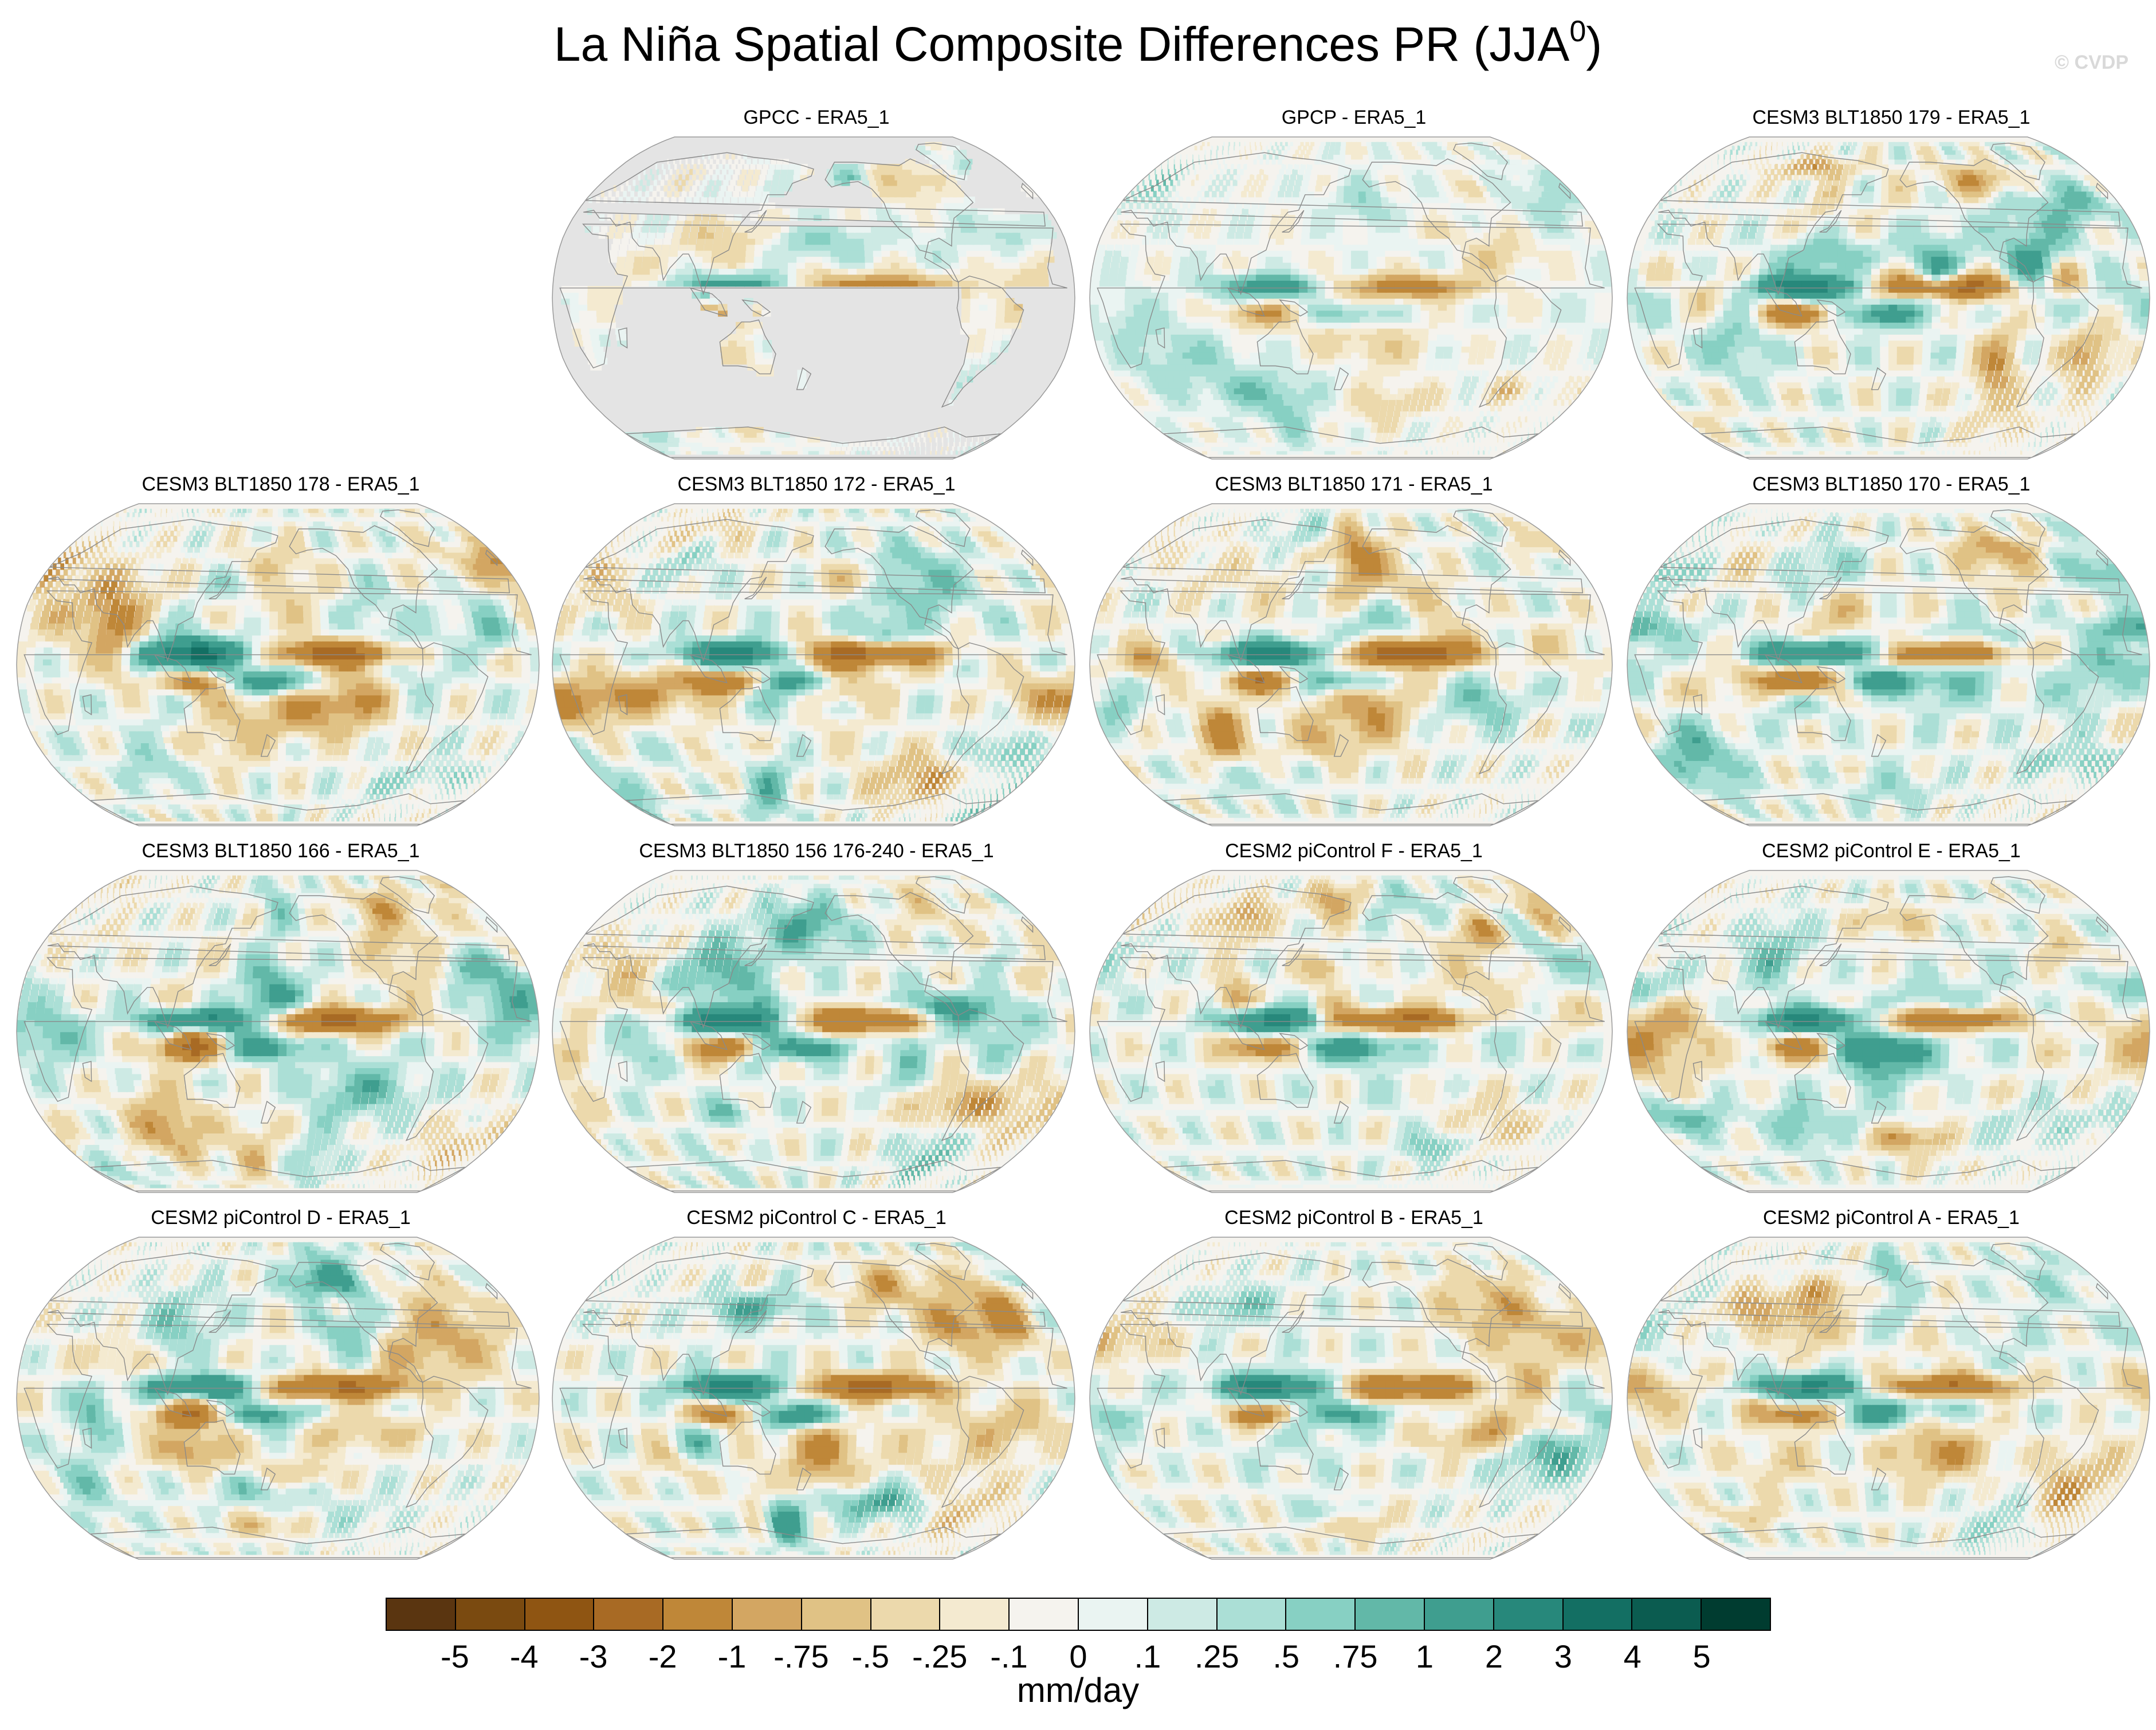 The image size is (2156, 1730). I want to click on map-panel: CESM3 BLT1850 178 - ERA5_1, so click(280, 656).